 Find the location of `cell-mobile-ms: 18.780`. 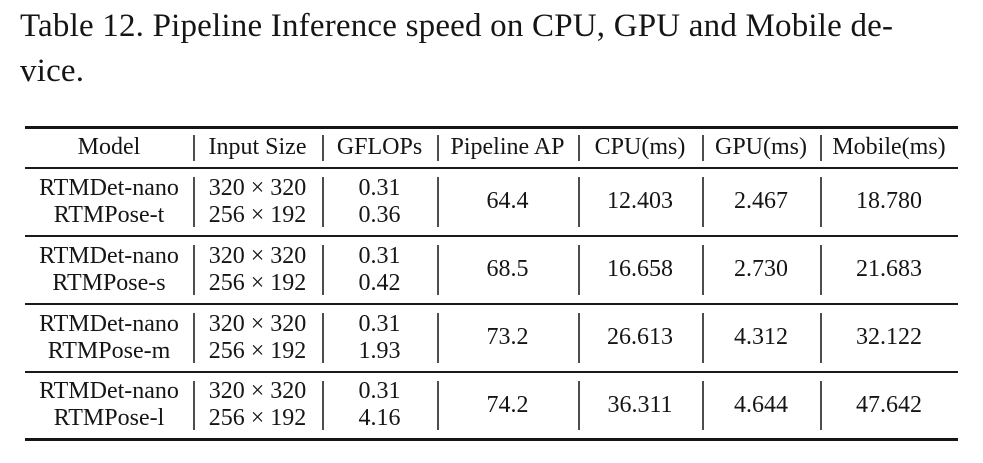

cell-mobile-ms: 18.780 is located at coordinates (889, 201).